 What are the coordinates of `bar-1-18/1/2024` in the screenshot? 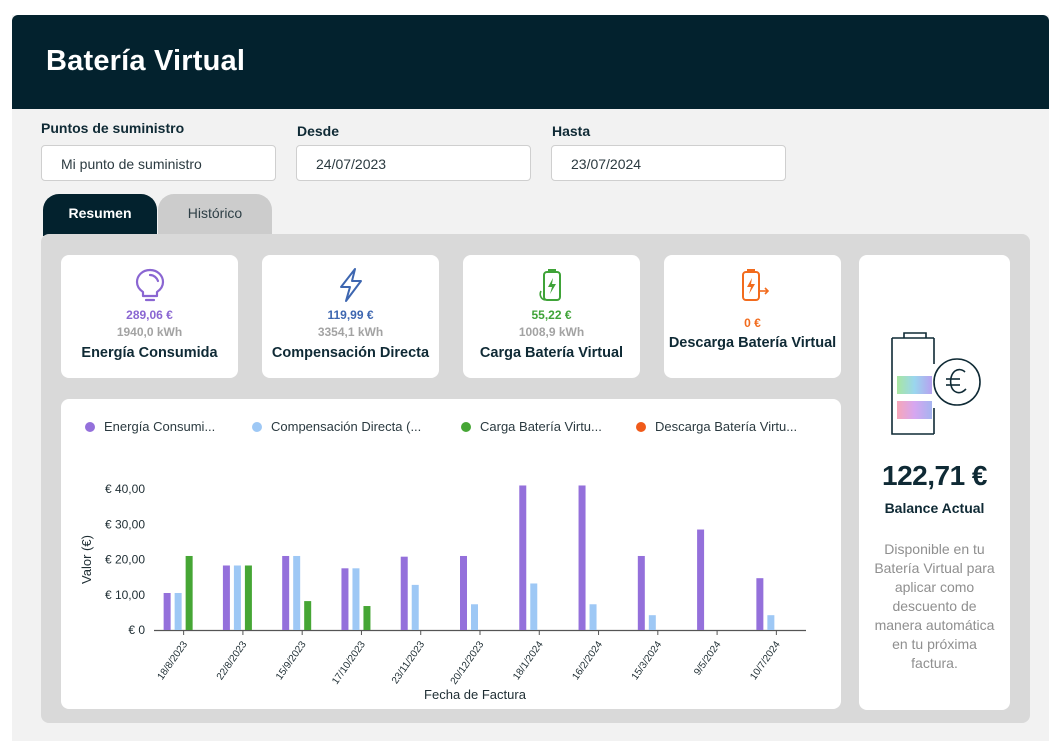 It's located at (523, 557).